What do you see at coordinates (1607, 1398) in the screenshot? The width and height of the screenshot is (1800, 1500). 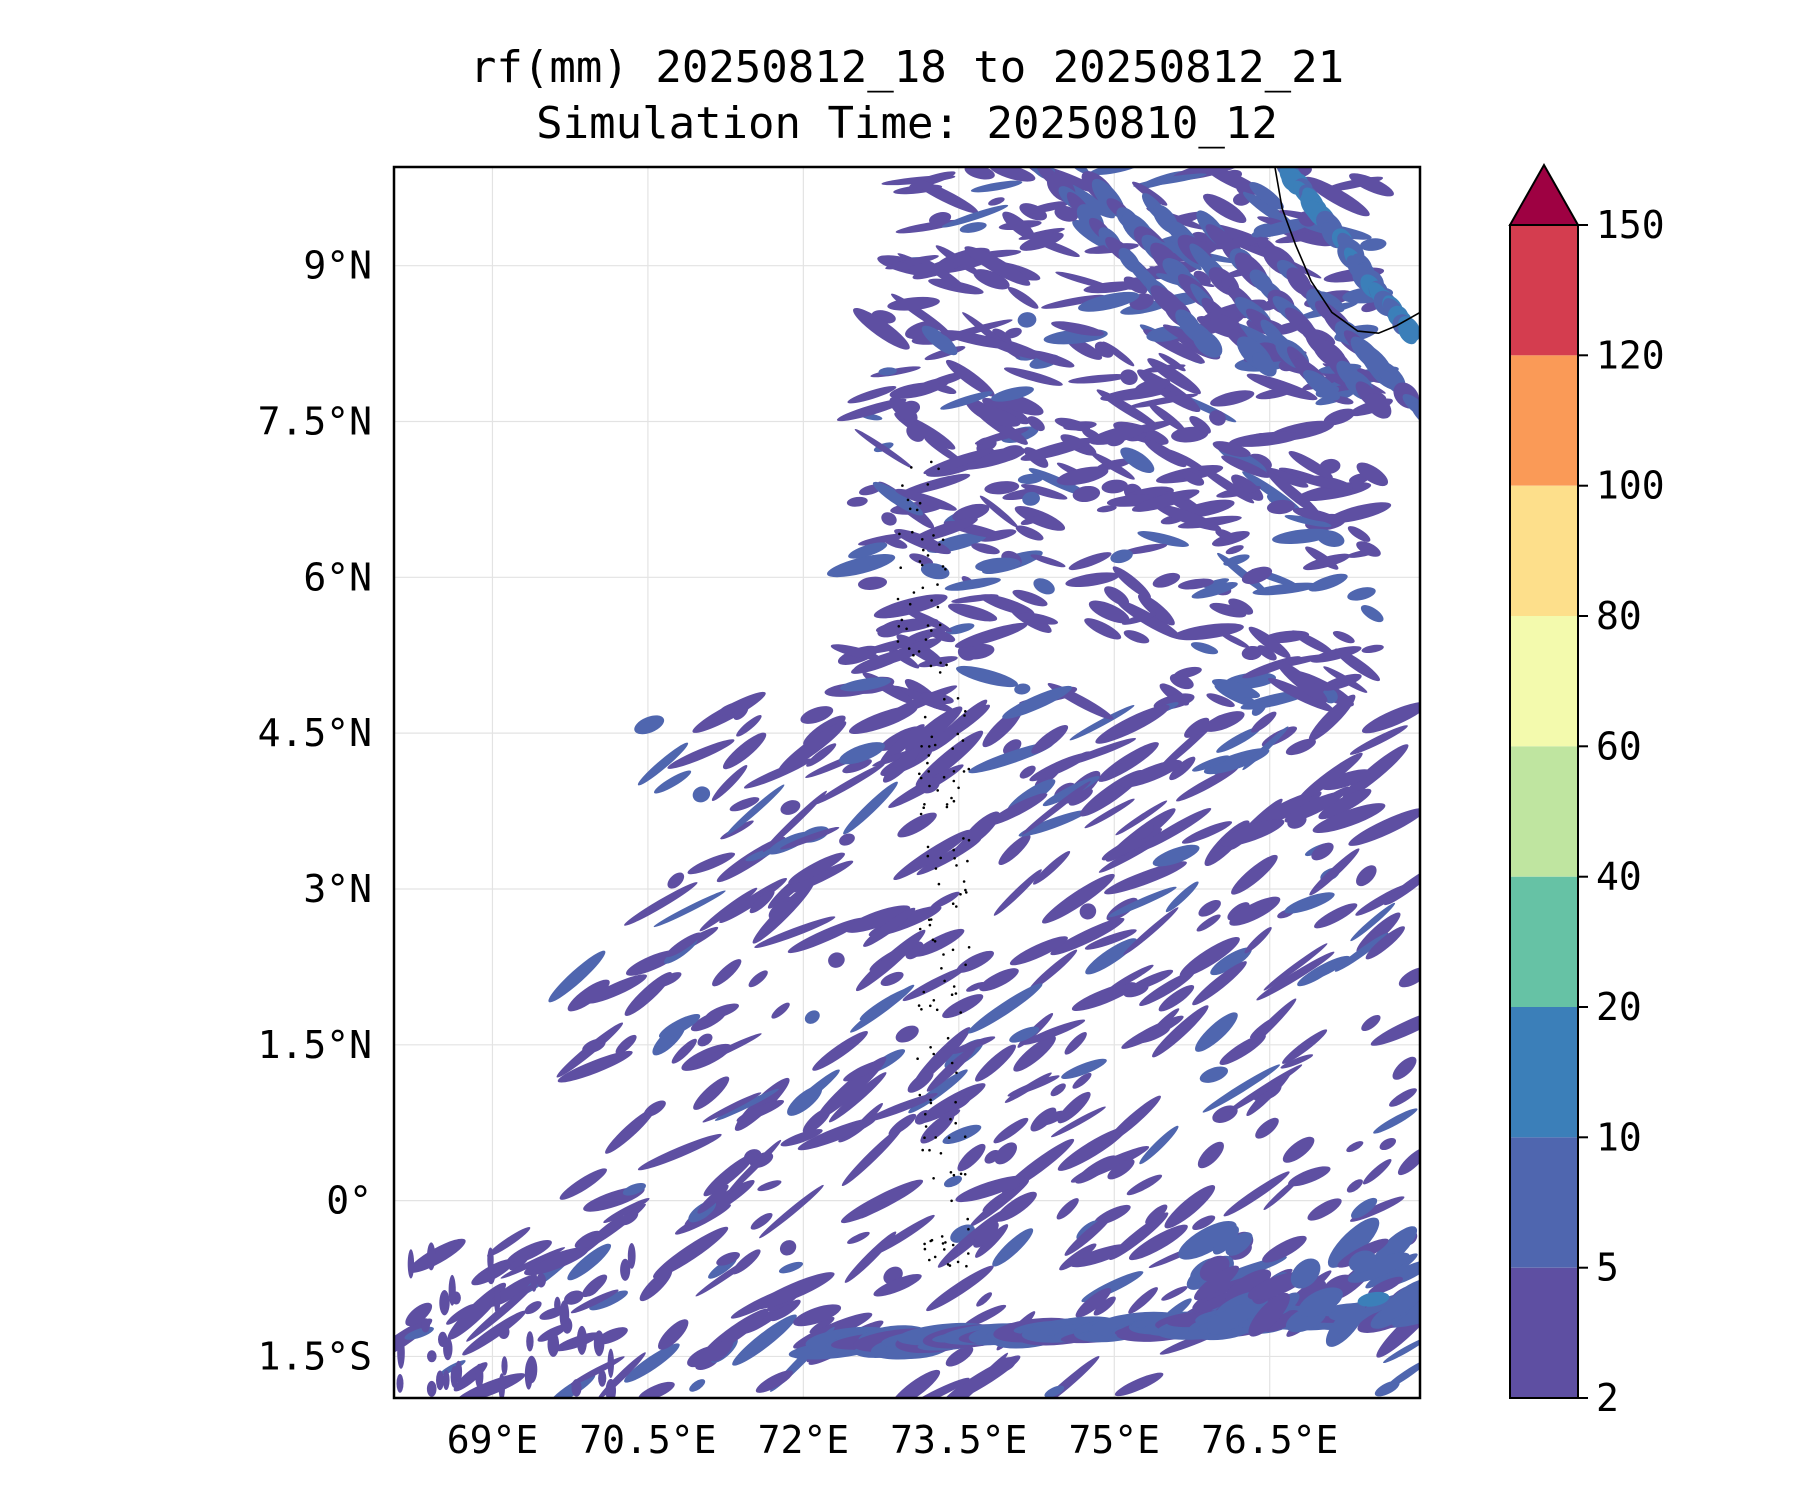 I see `colorbar-label: 2` at bounding box center [1607, 1398].